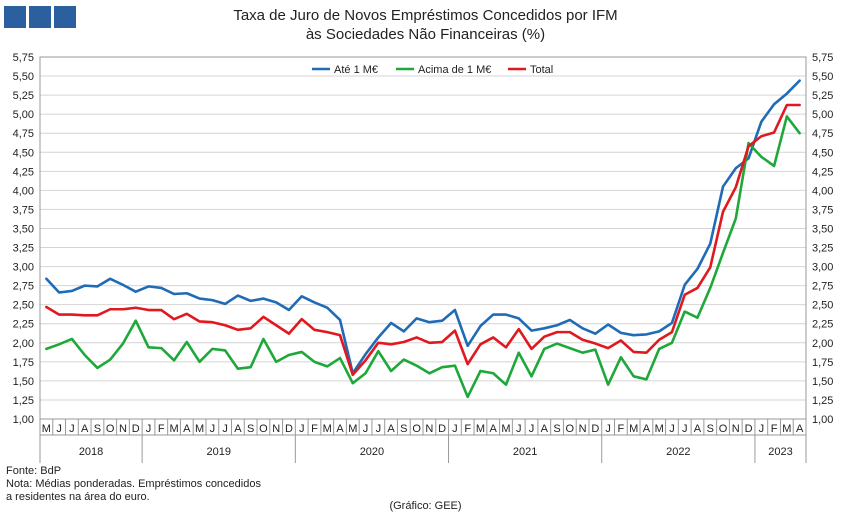 Image resolution: width=851 pixels, height=520 pixels. I want to click on y-tick-label: 3,25, so click(822, 249).